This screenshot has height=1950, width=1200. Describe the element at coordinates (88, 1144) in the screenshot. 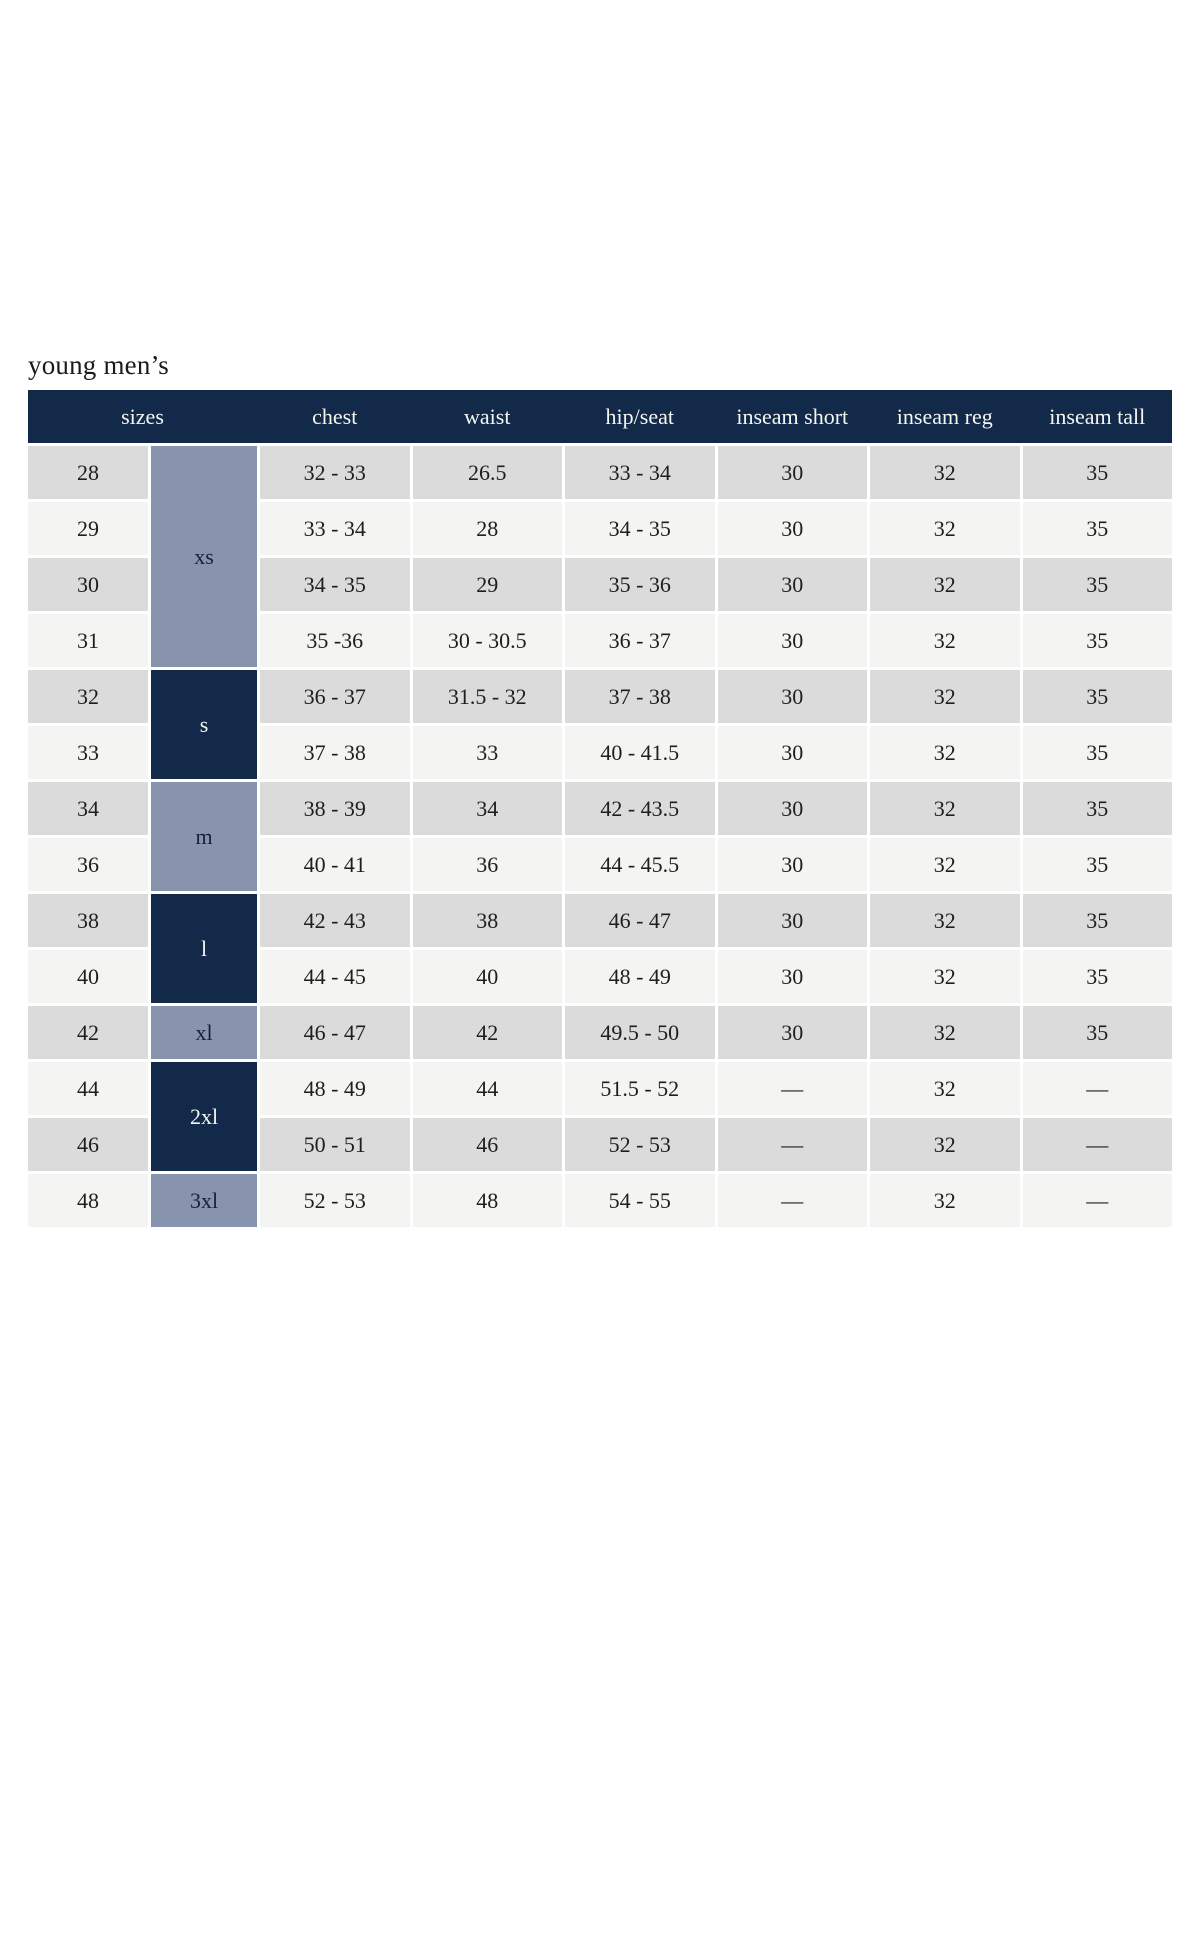

I see `size-cell: 46` at that location.